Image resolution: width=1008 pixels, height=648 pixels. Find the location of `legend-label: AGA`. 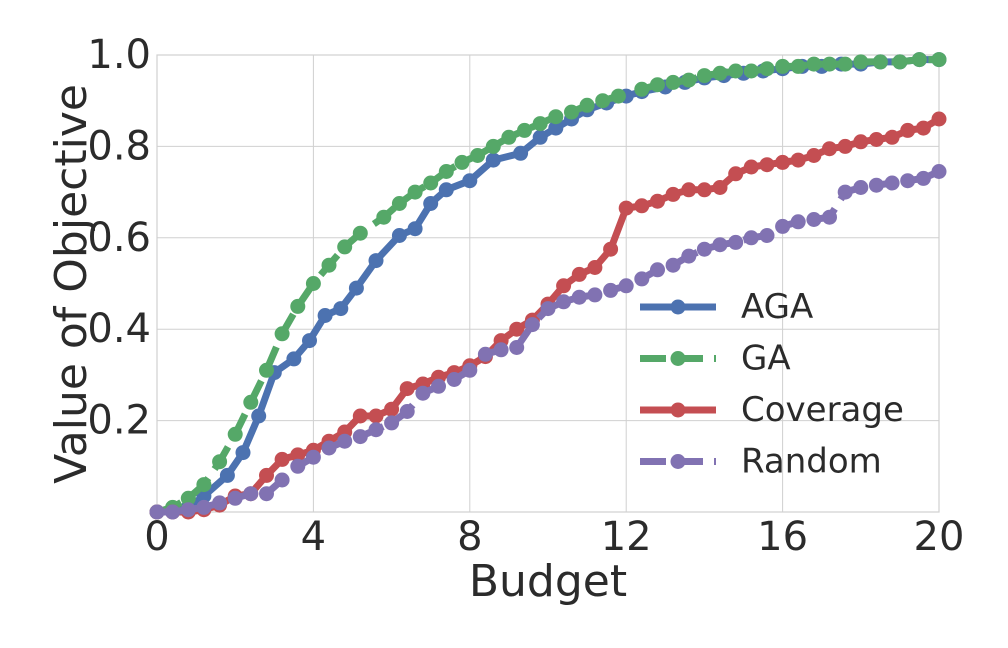

legend-label: AGA is located at coordinates (777, 307).